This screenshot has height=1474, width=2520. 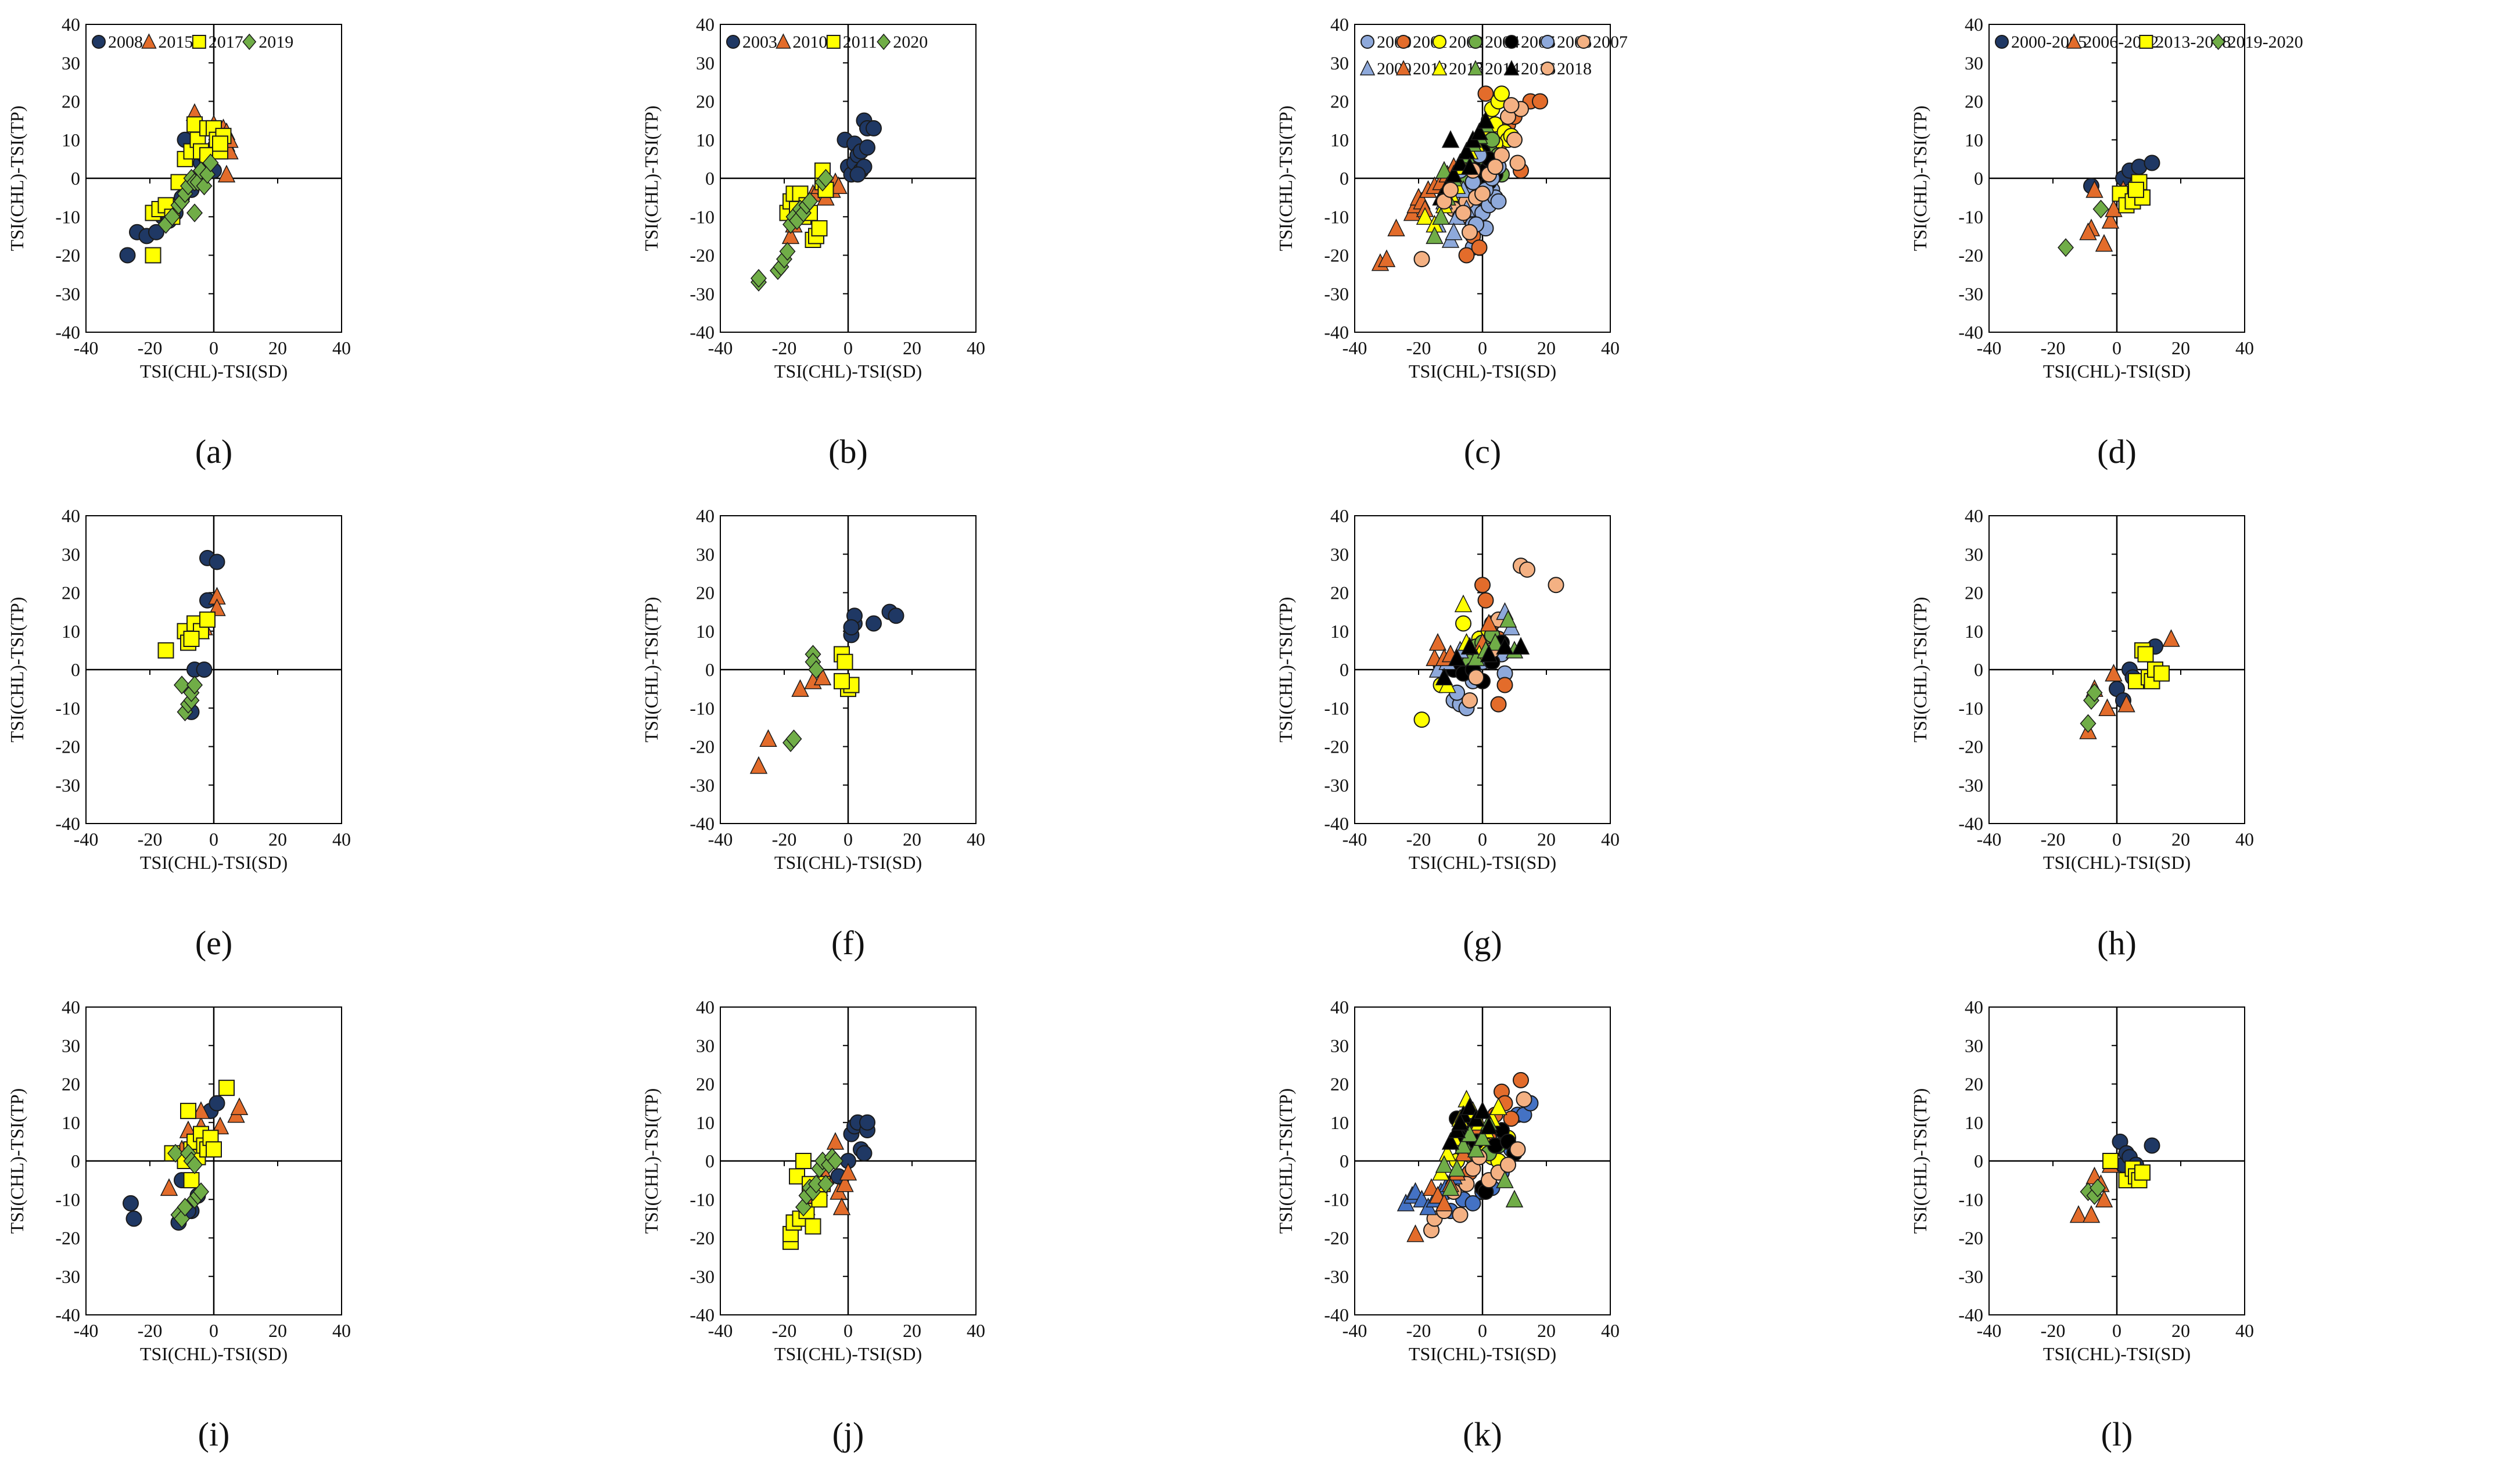 I want to click on y-tick-label: -30, so click(x=703, y=293).